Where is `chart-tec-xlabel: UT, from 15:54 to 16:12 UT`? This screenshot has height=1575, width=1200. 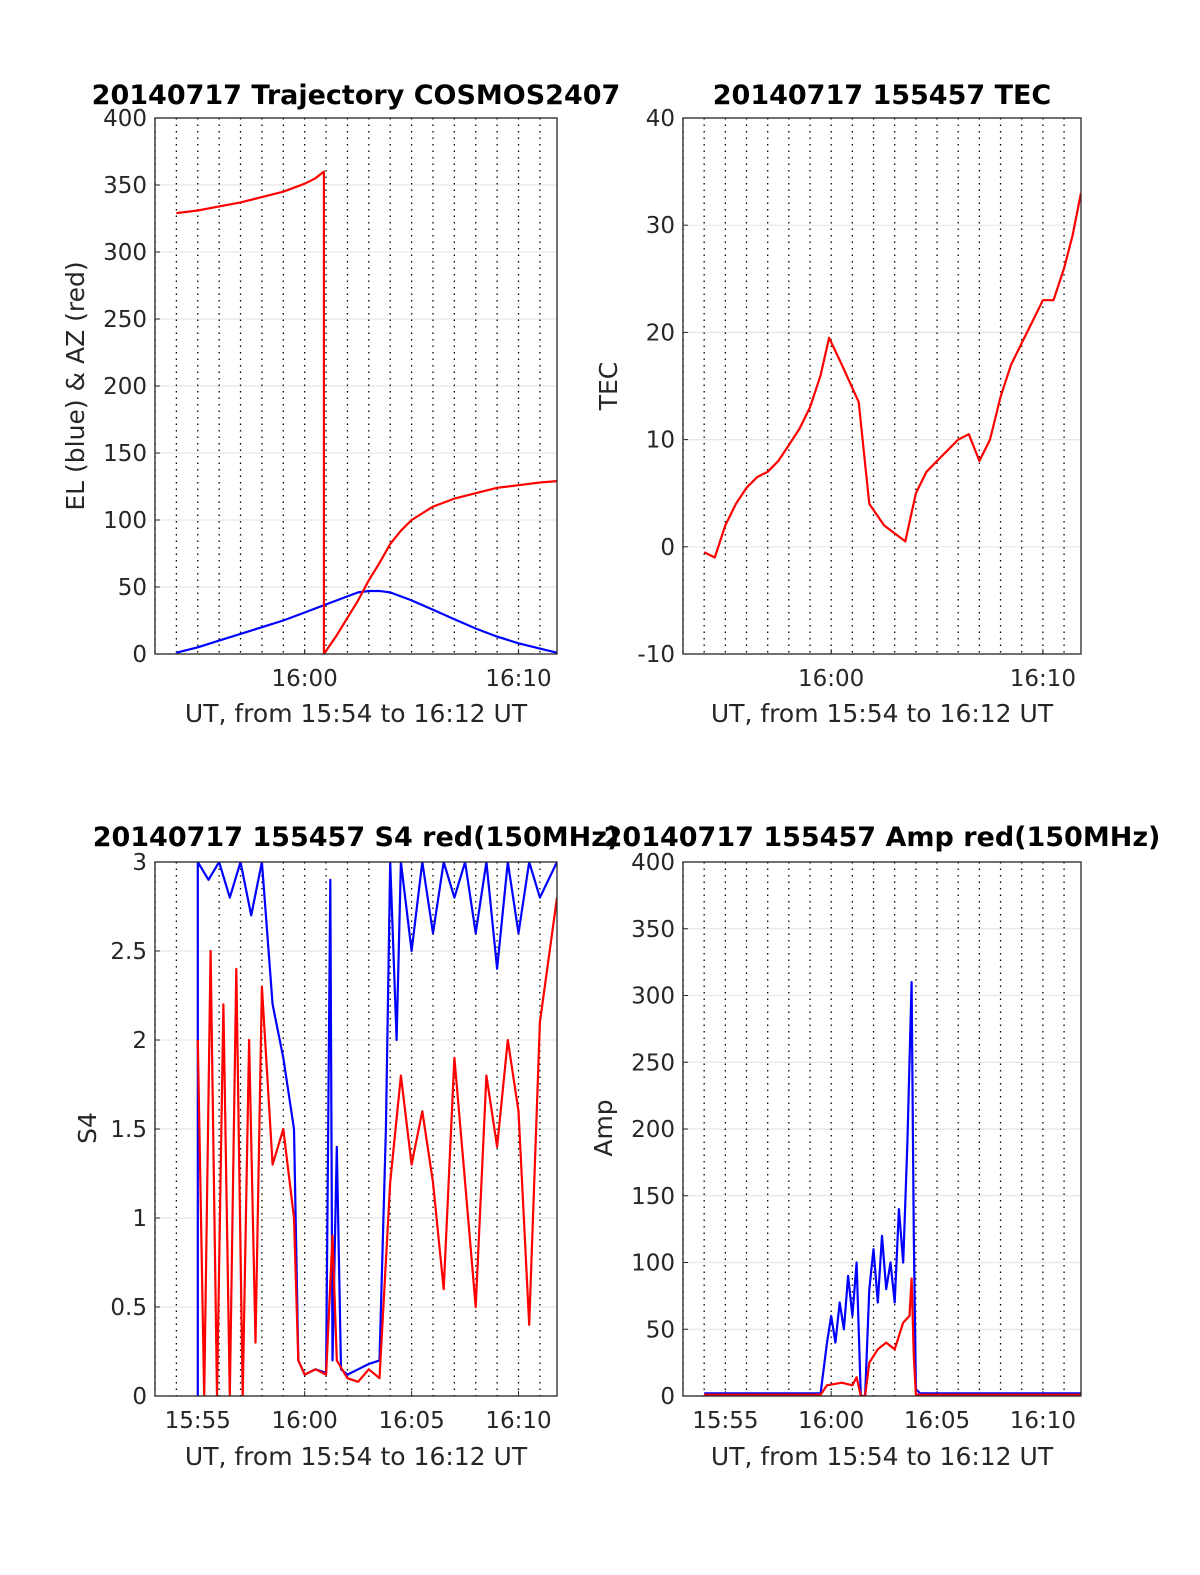 chart-tec-xlabel: UT, from 15:54 to 16:12 UT is located at coordinates (882, 713).